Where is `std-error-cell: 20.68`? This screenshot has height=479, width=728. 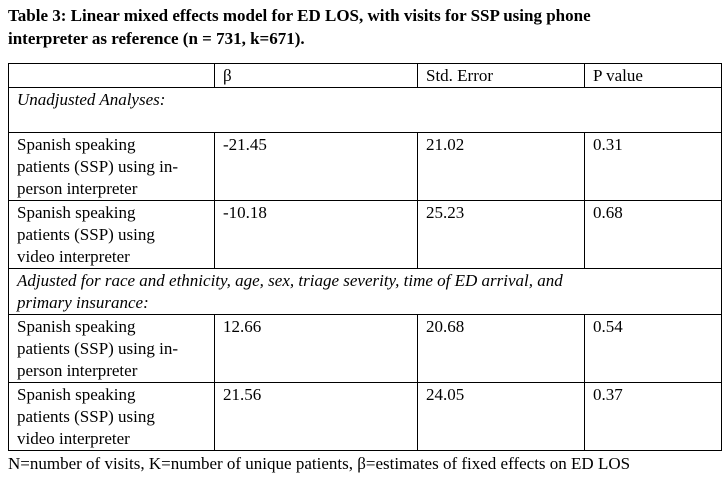
std-error-cell: 20.68 is located at coordinates (501, 348).